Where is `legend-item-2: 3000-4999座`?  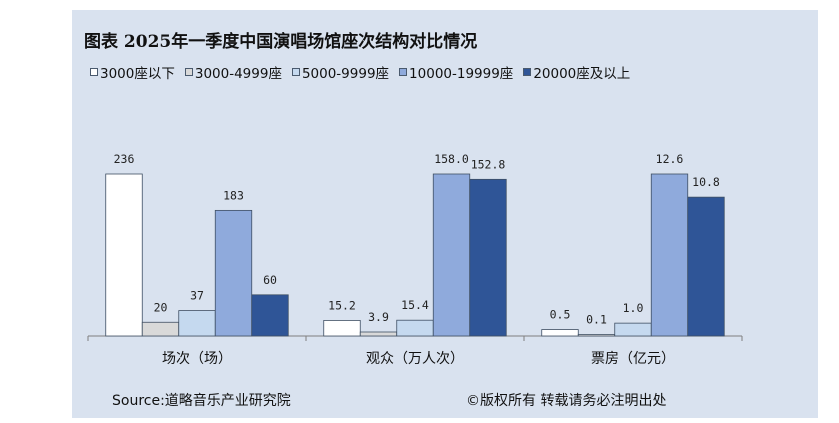
legend-item-2: 3000-4999座 is located at coordinates (233, 72).